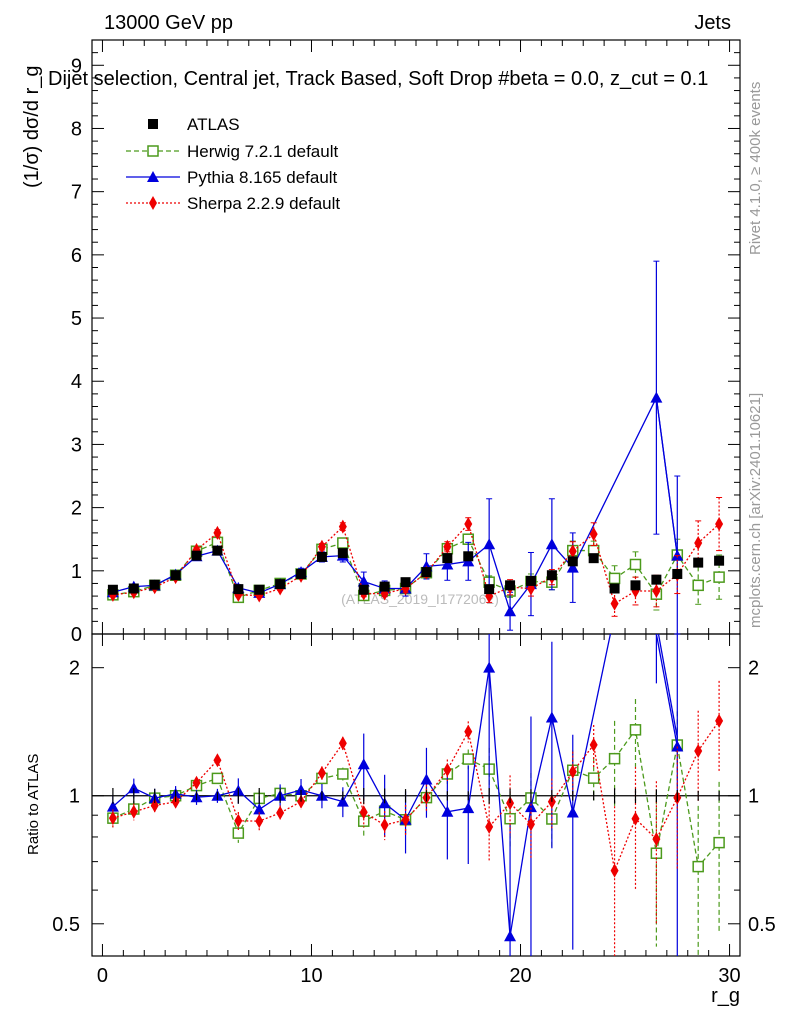 This screenshot has height=1024, width=786. What do you see at coordinates (755, 510) in the screenshot?
I see `side-label-mcplots: mcplots.cern.ch [arXiv:2401.10621]` at bounding box center [755, 510].